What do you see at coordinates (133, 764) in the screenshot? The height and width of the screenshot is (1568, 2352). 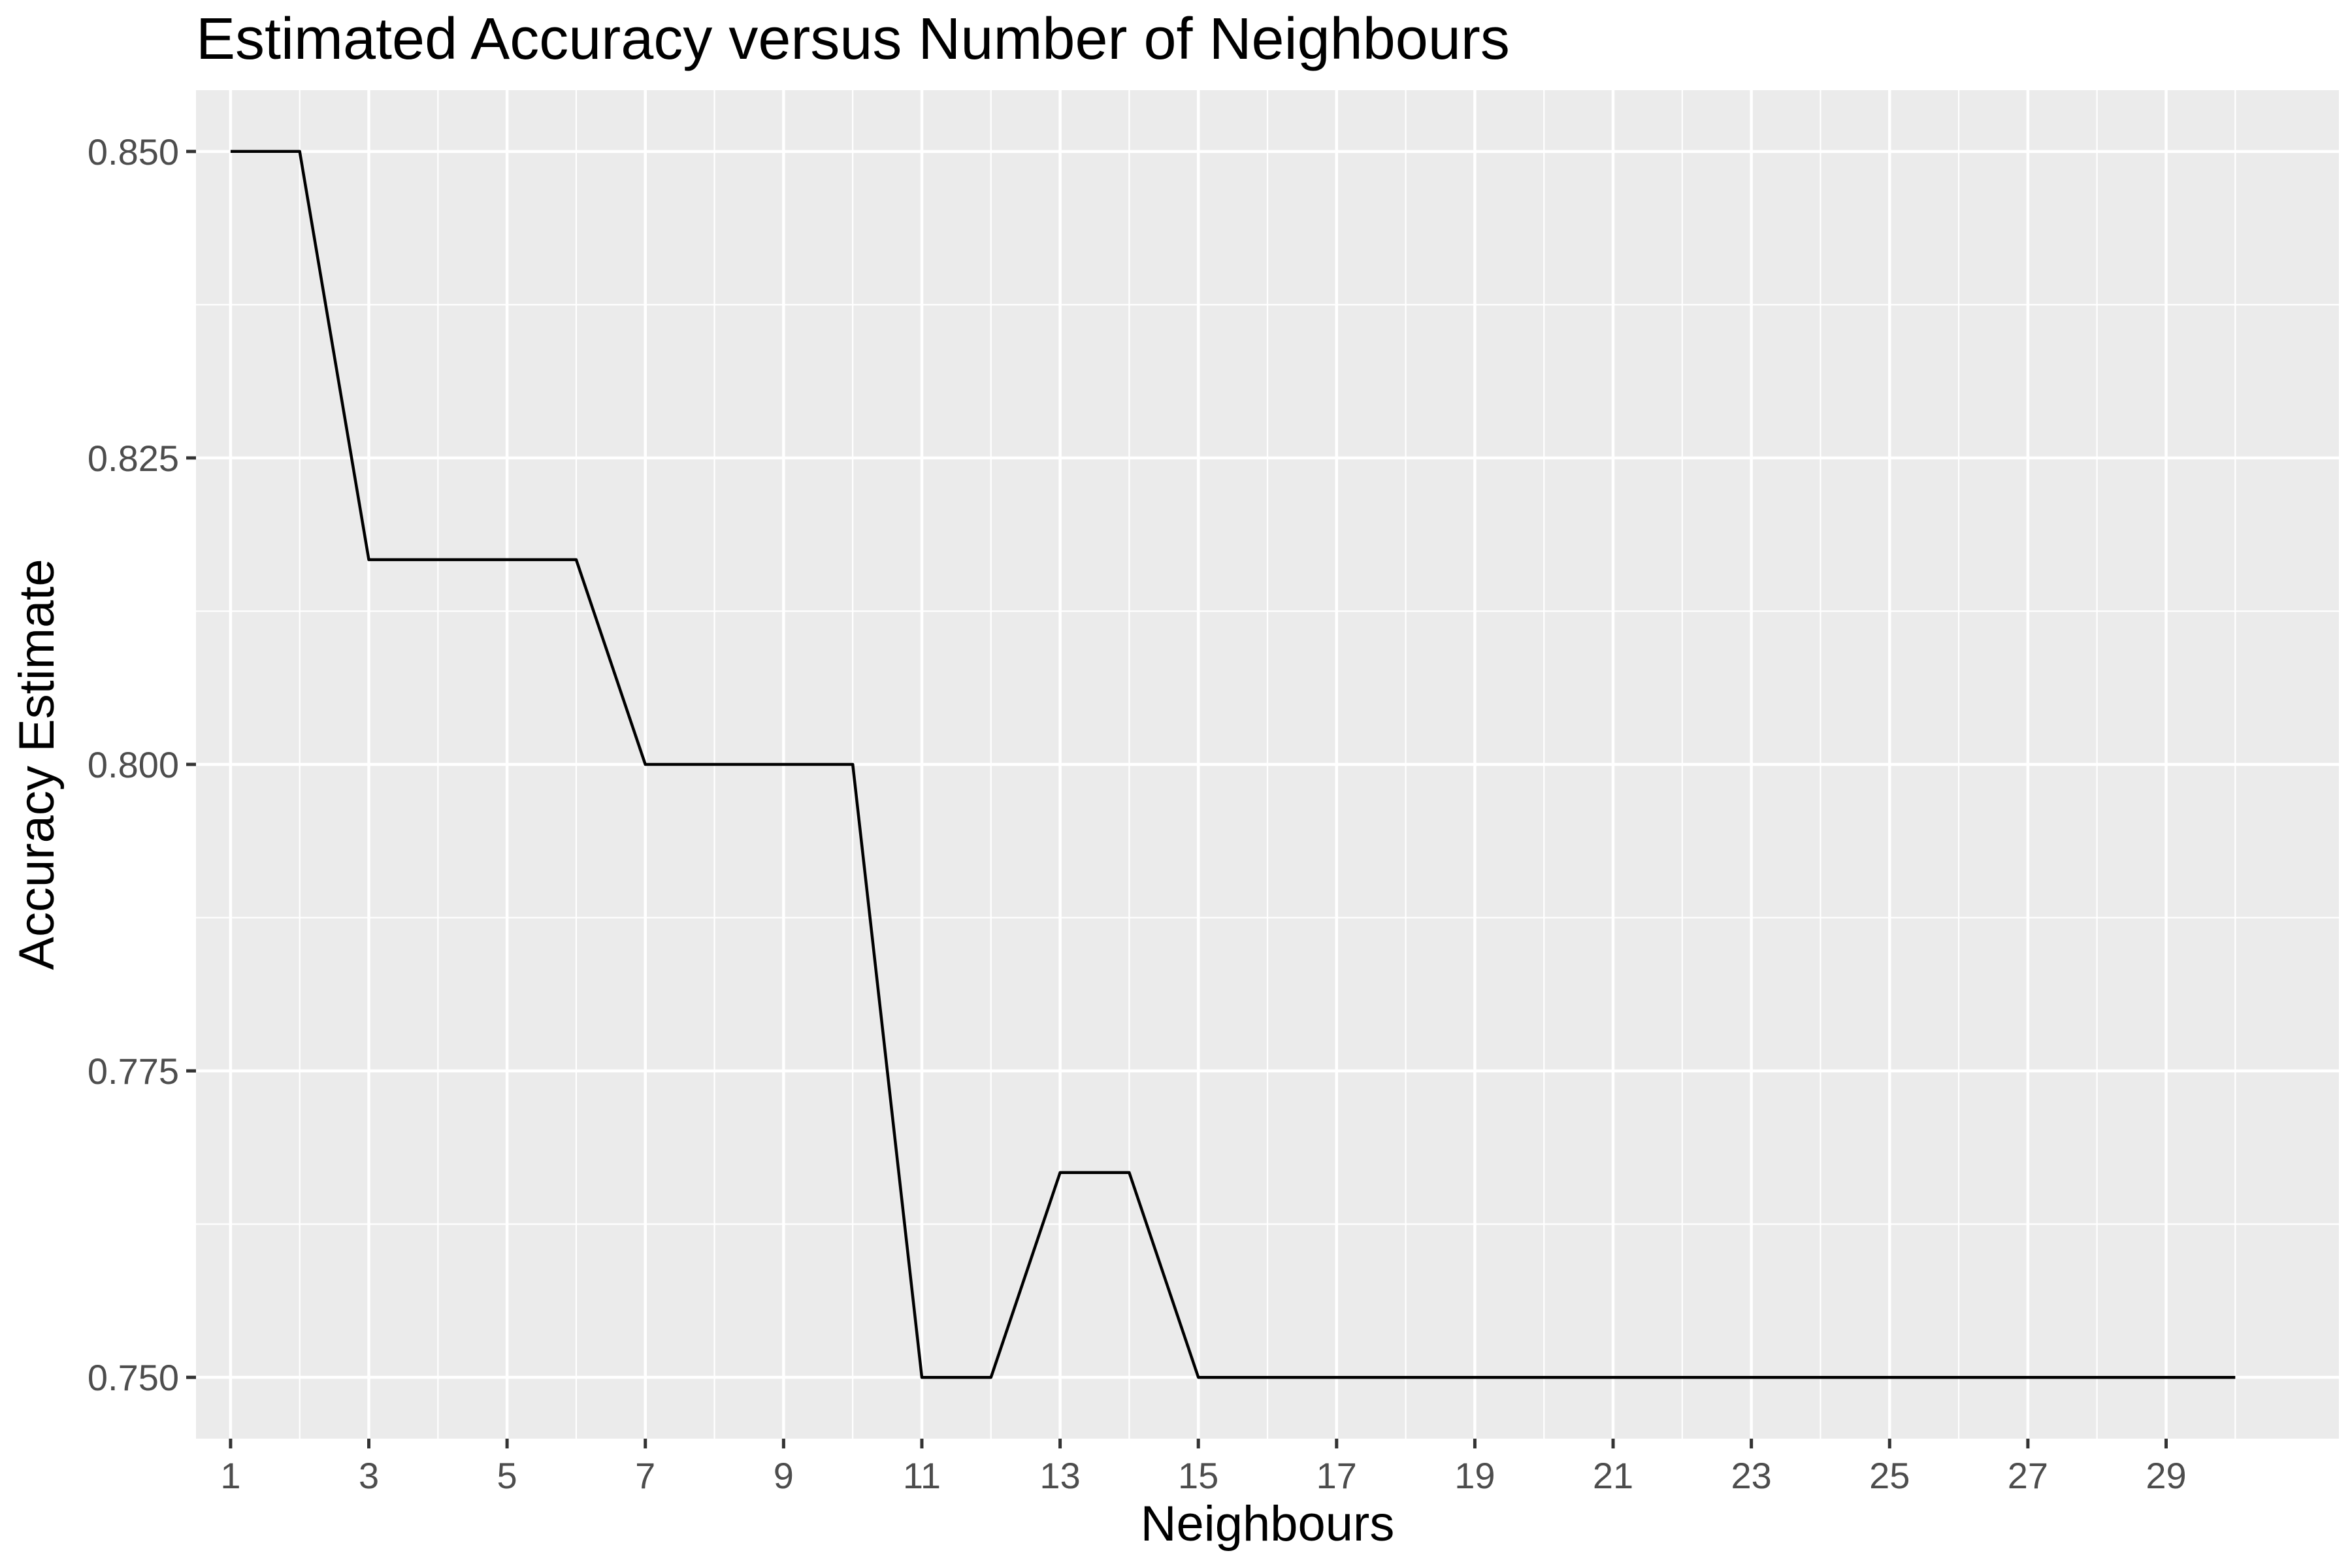 I see `y-tick-label: 0.800` at bounding box center [133, 764].